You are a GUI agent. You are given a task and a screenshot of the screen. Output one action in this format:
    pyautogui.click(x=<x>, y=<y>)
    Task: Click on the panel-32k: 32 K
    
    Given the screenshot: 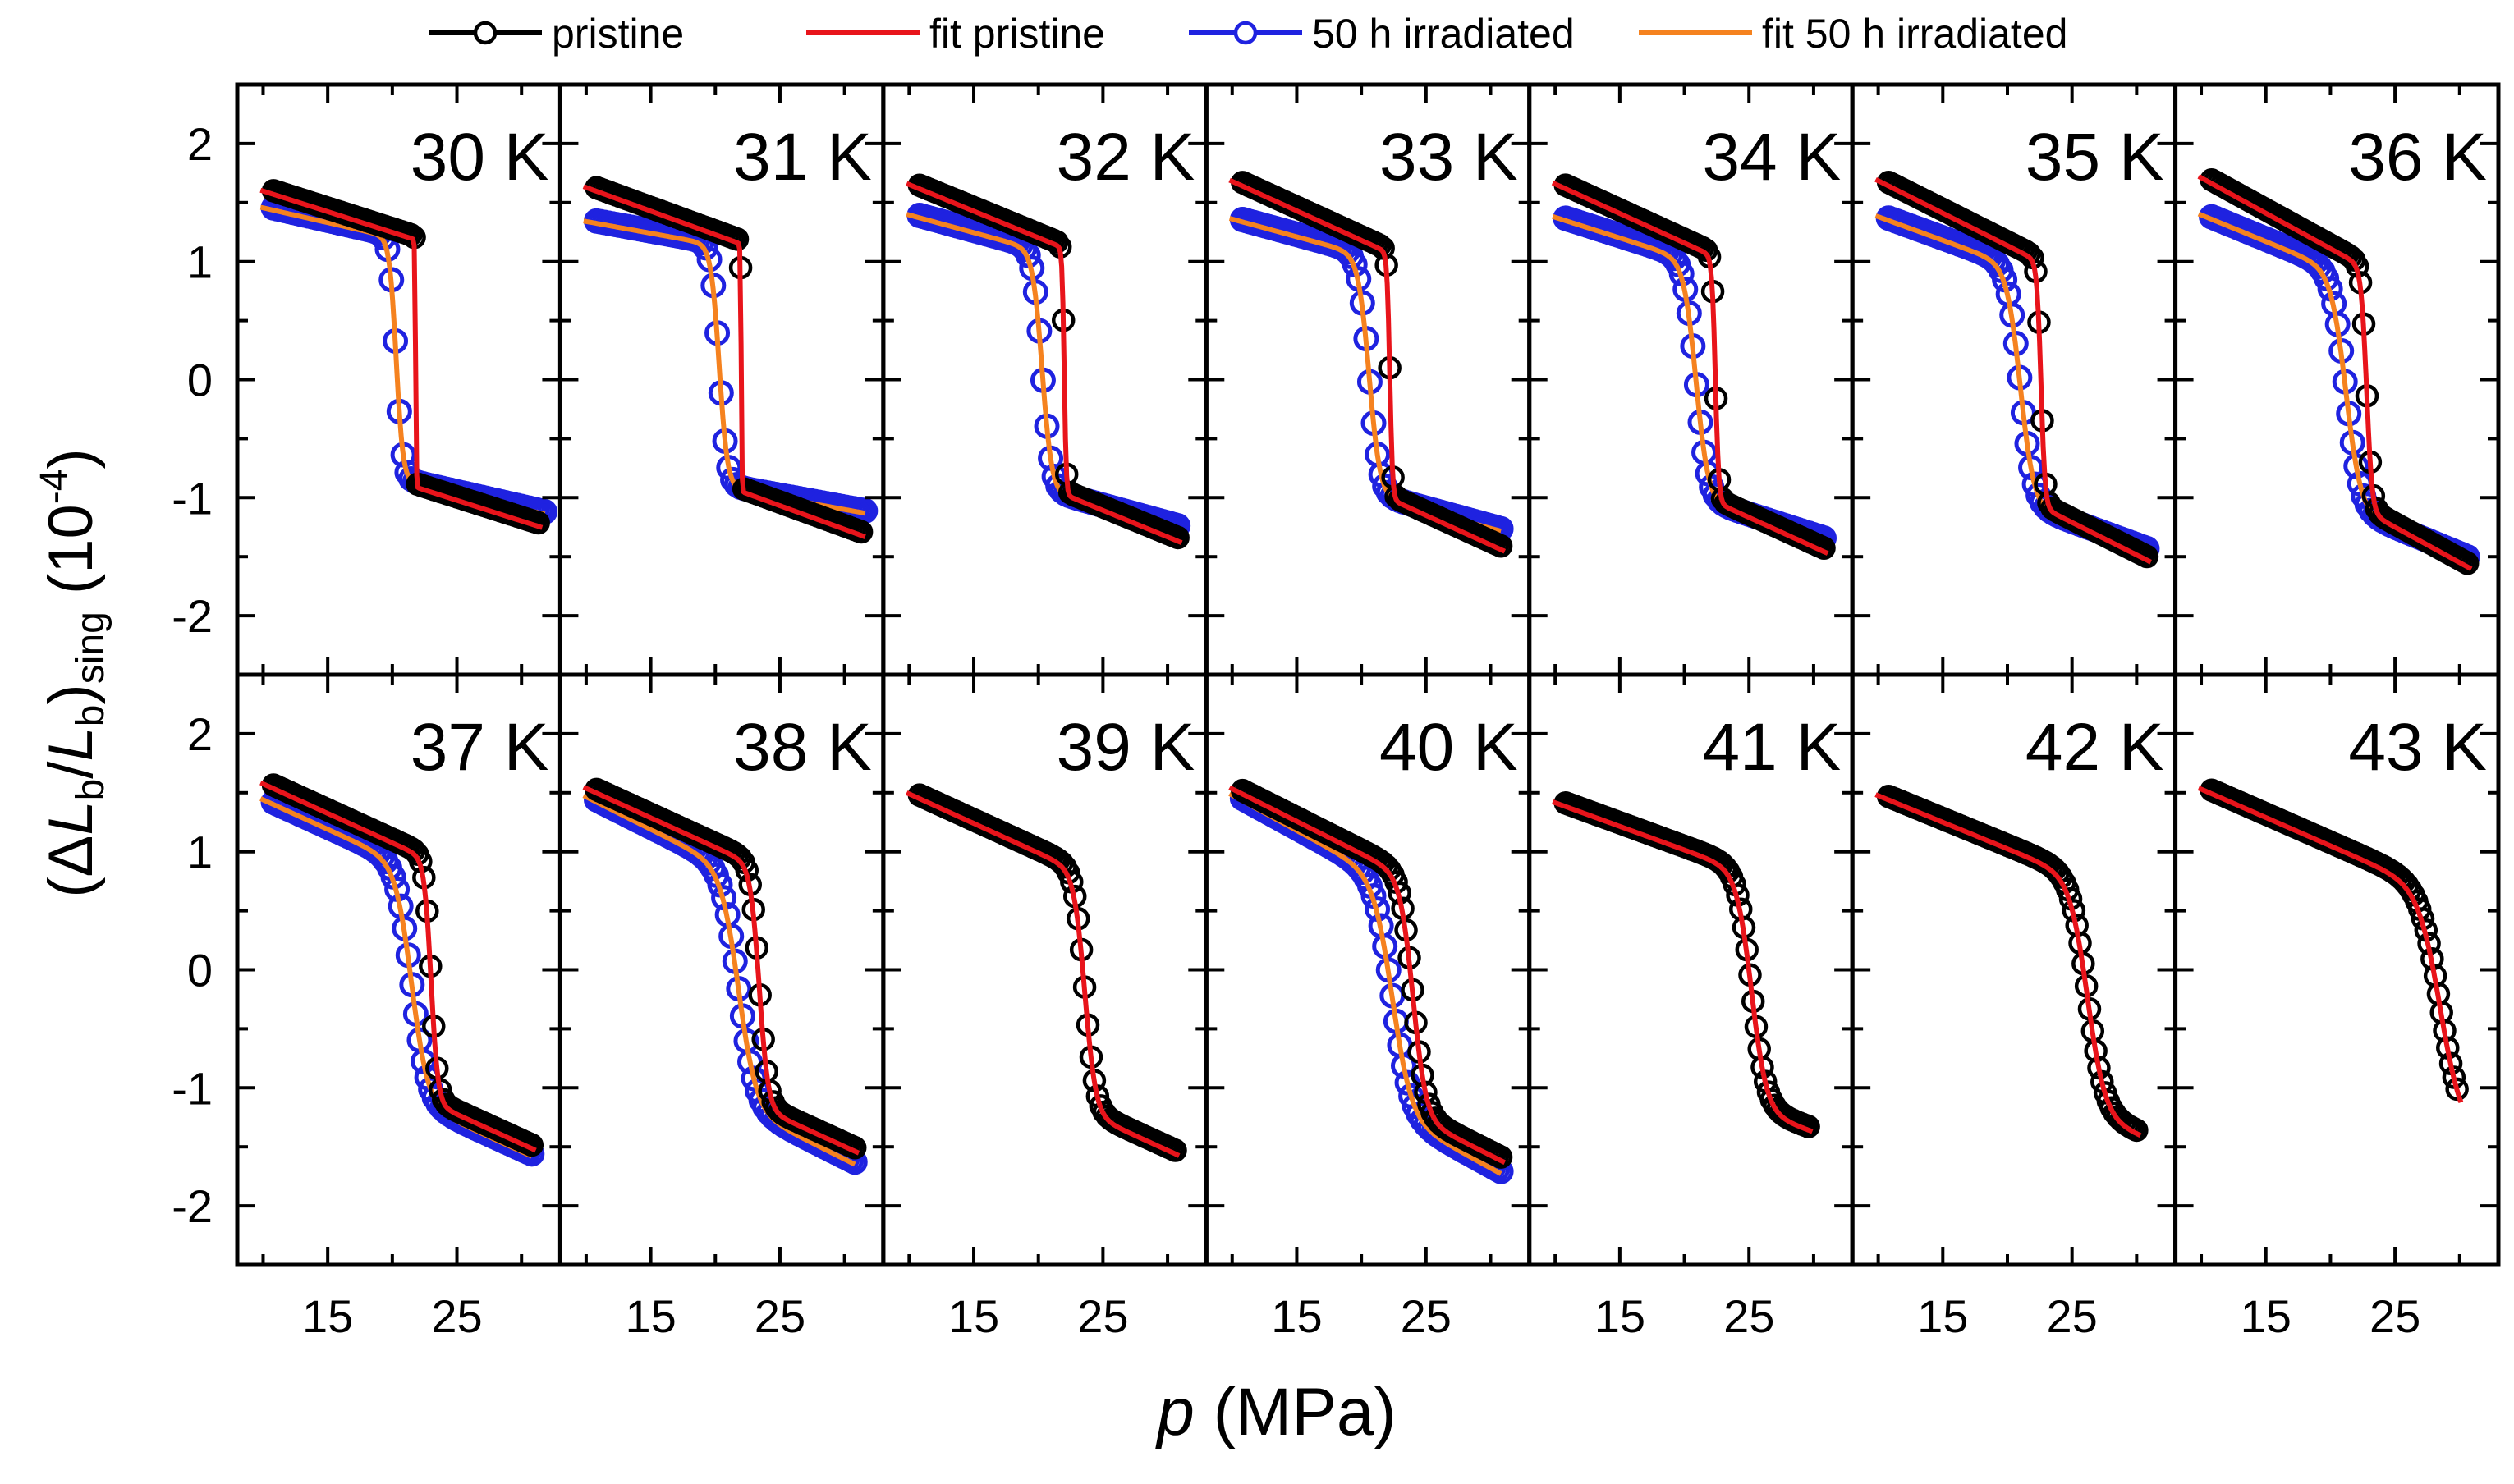 What is the action you would take?
    pyautogui.click(x=1045, y=379)
    